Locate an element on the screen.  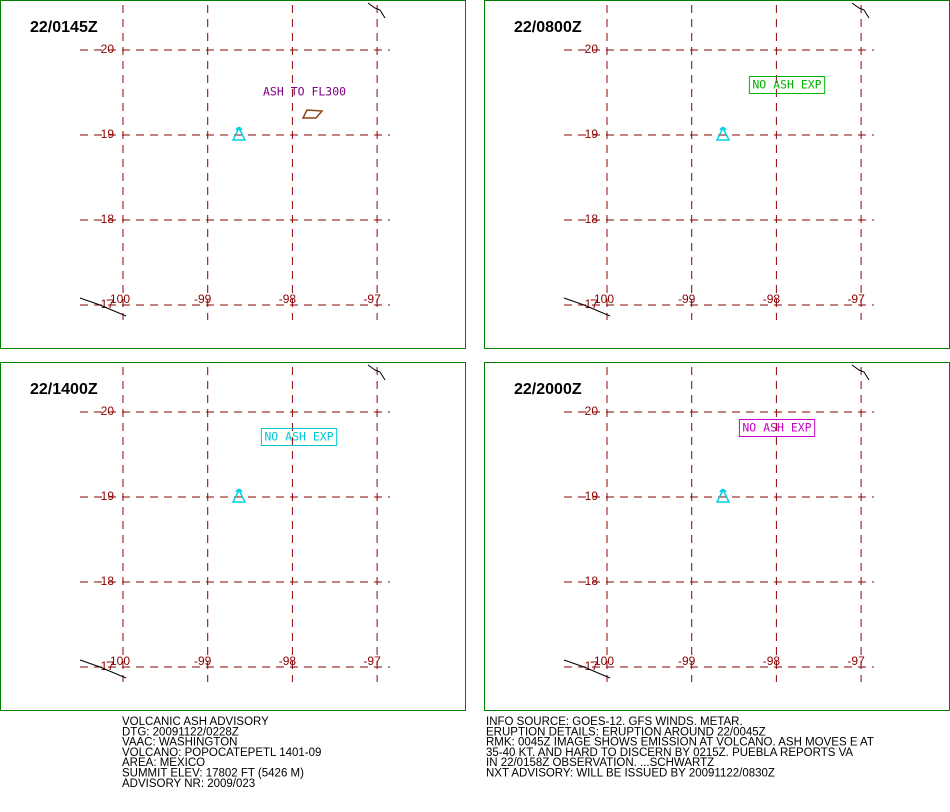
panel-title: 22/2000Z is located at coordinates (548, 389).